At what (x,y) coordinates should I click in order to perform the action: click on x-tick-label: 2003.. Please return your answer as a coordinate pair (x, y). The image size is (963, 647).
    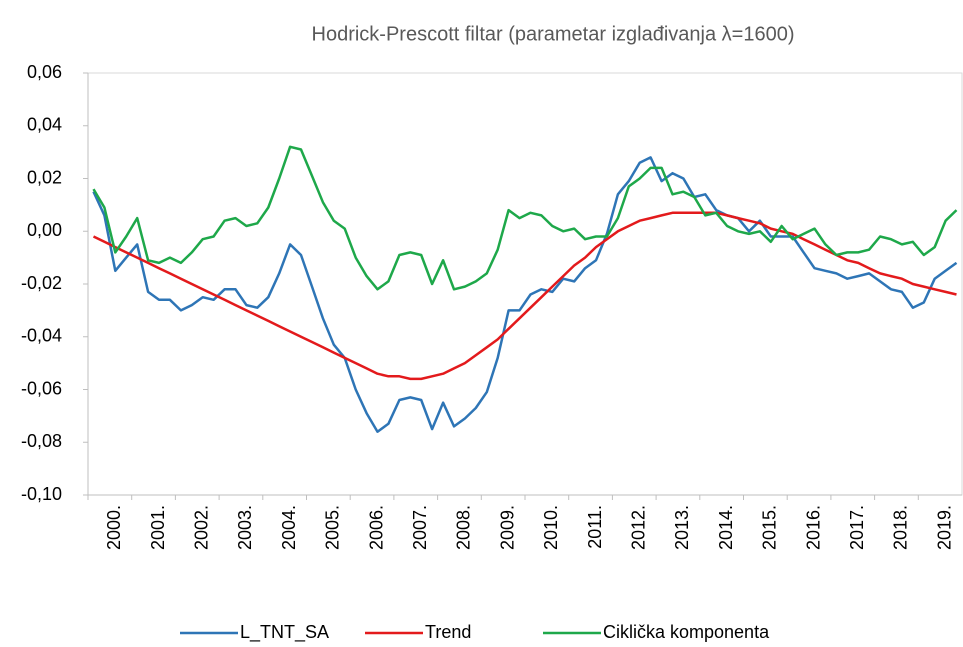
    Looking at the image, I should click on (245, 527).